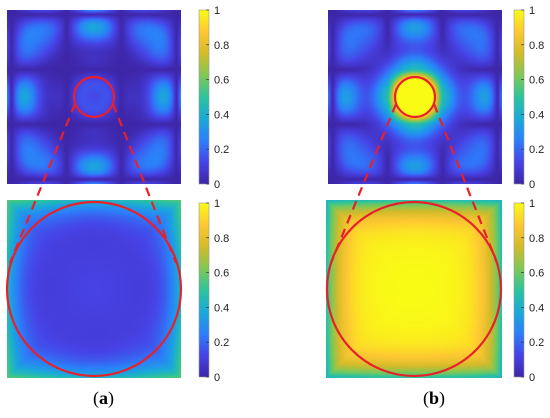  I want to click on guide-line-b-right, so click(465, 183).